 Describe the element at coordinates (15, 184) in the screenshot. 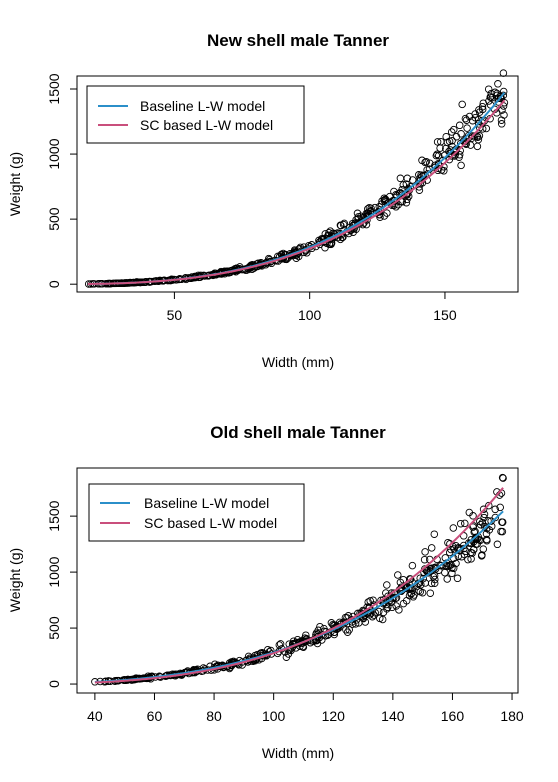

I see `y-axis-label: Weight (g)` at that location.